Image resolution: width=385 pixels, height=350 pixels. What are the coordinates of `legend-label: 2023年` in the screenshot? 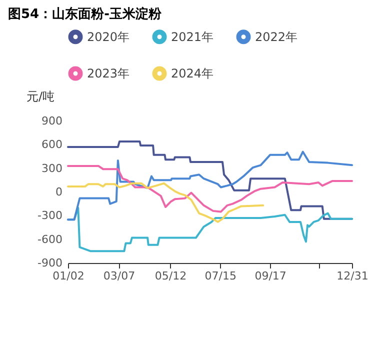 It's located at (108, 73).